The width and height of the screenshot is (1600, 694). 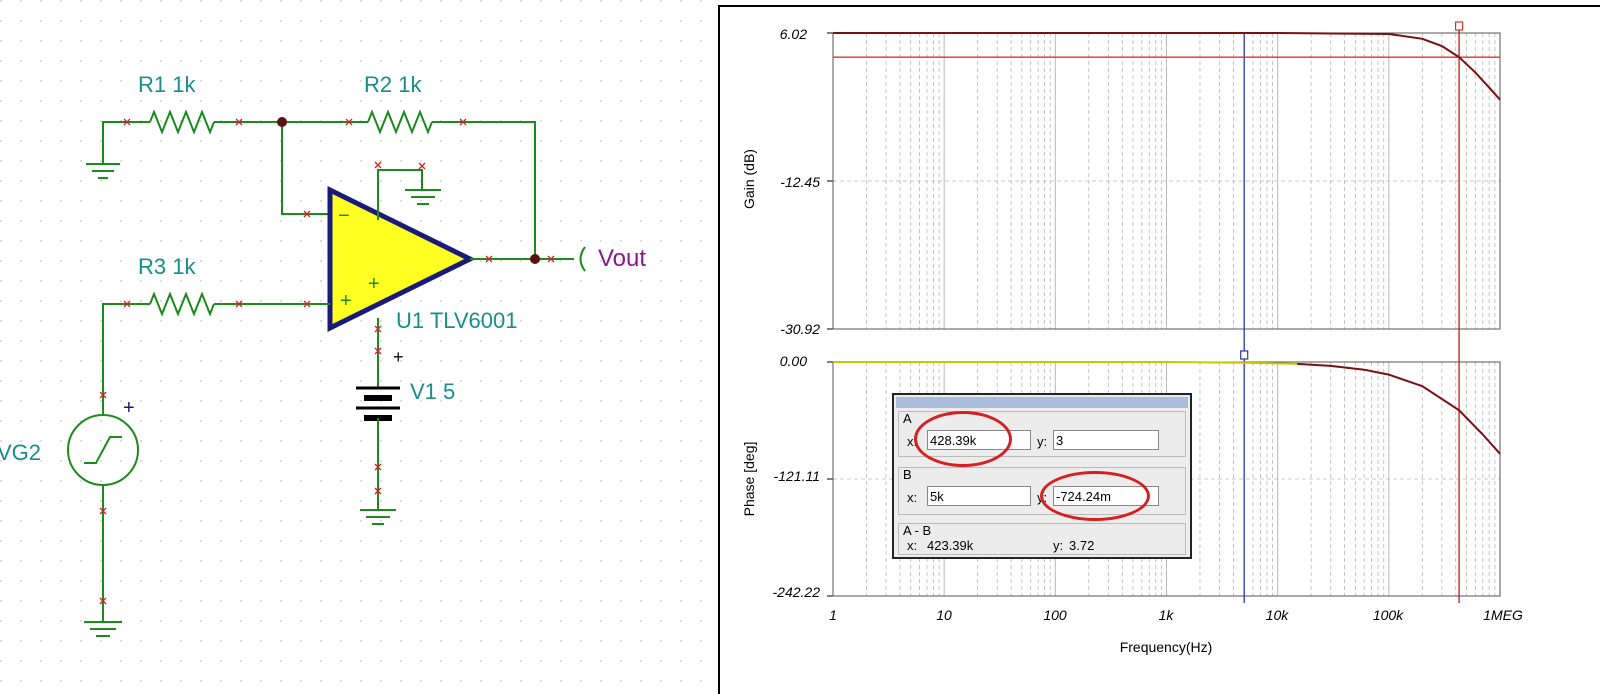 I want to click on signal-source-vg2, so click(x=103, y=525).